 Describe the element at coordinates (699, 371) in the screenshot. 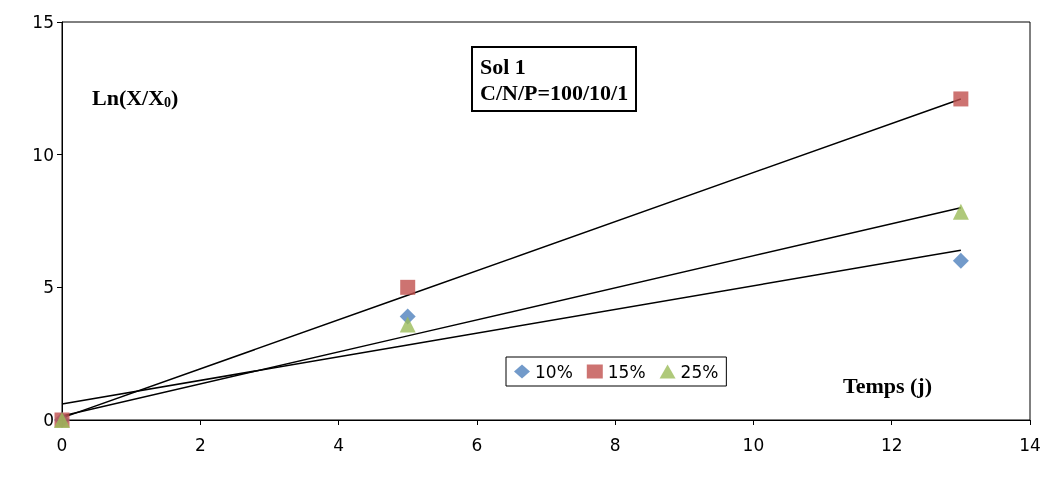

I see `legend-label: 25%` at that location.